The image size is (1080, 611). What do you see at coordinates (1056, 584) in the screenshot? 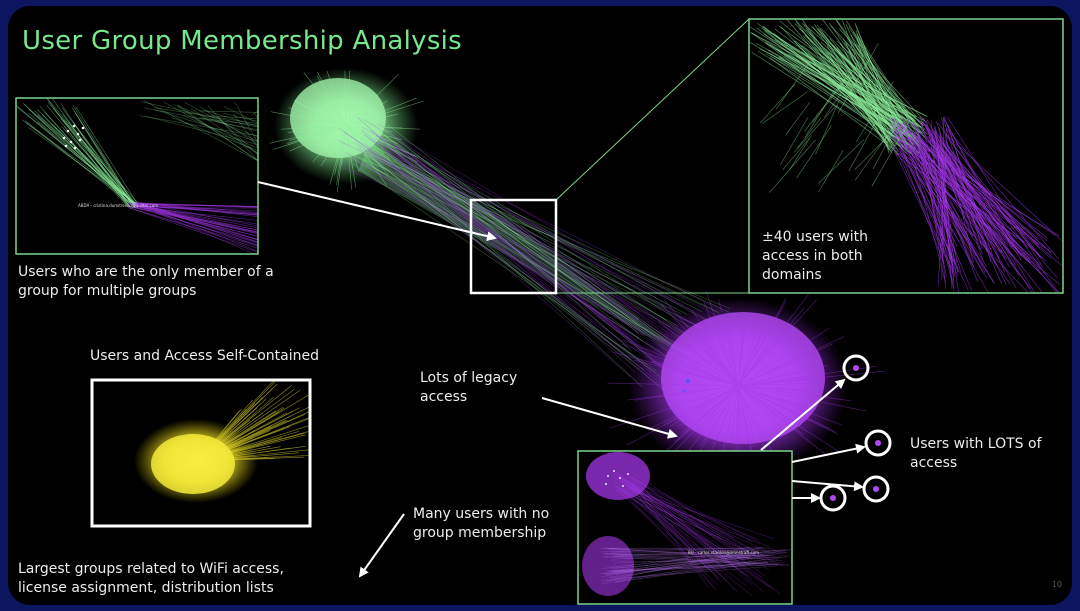
I see `page-number: 10` at bounding box center [1056, 584].